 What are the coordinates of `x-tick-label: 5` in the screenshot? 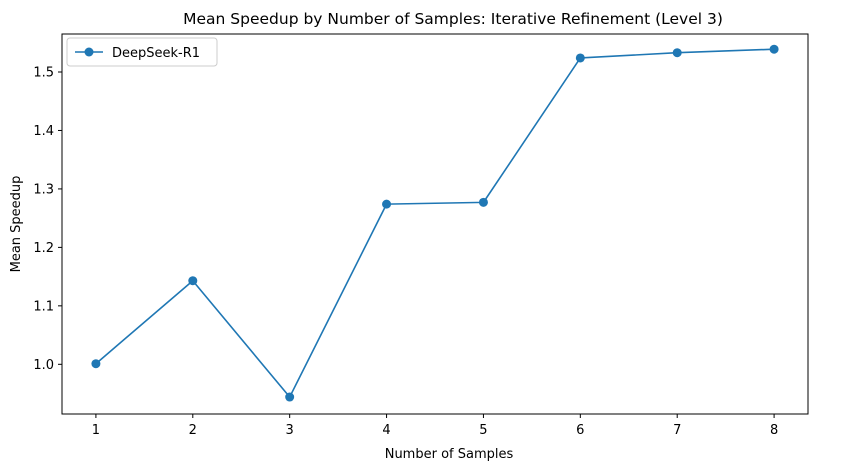 It's located at (483, 430).